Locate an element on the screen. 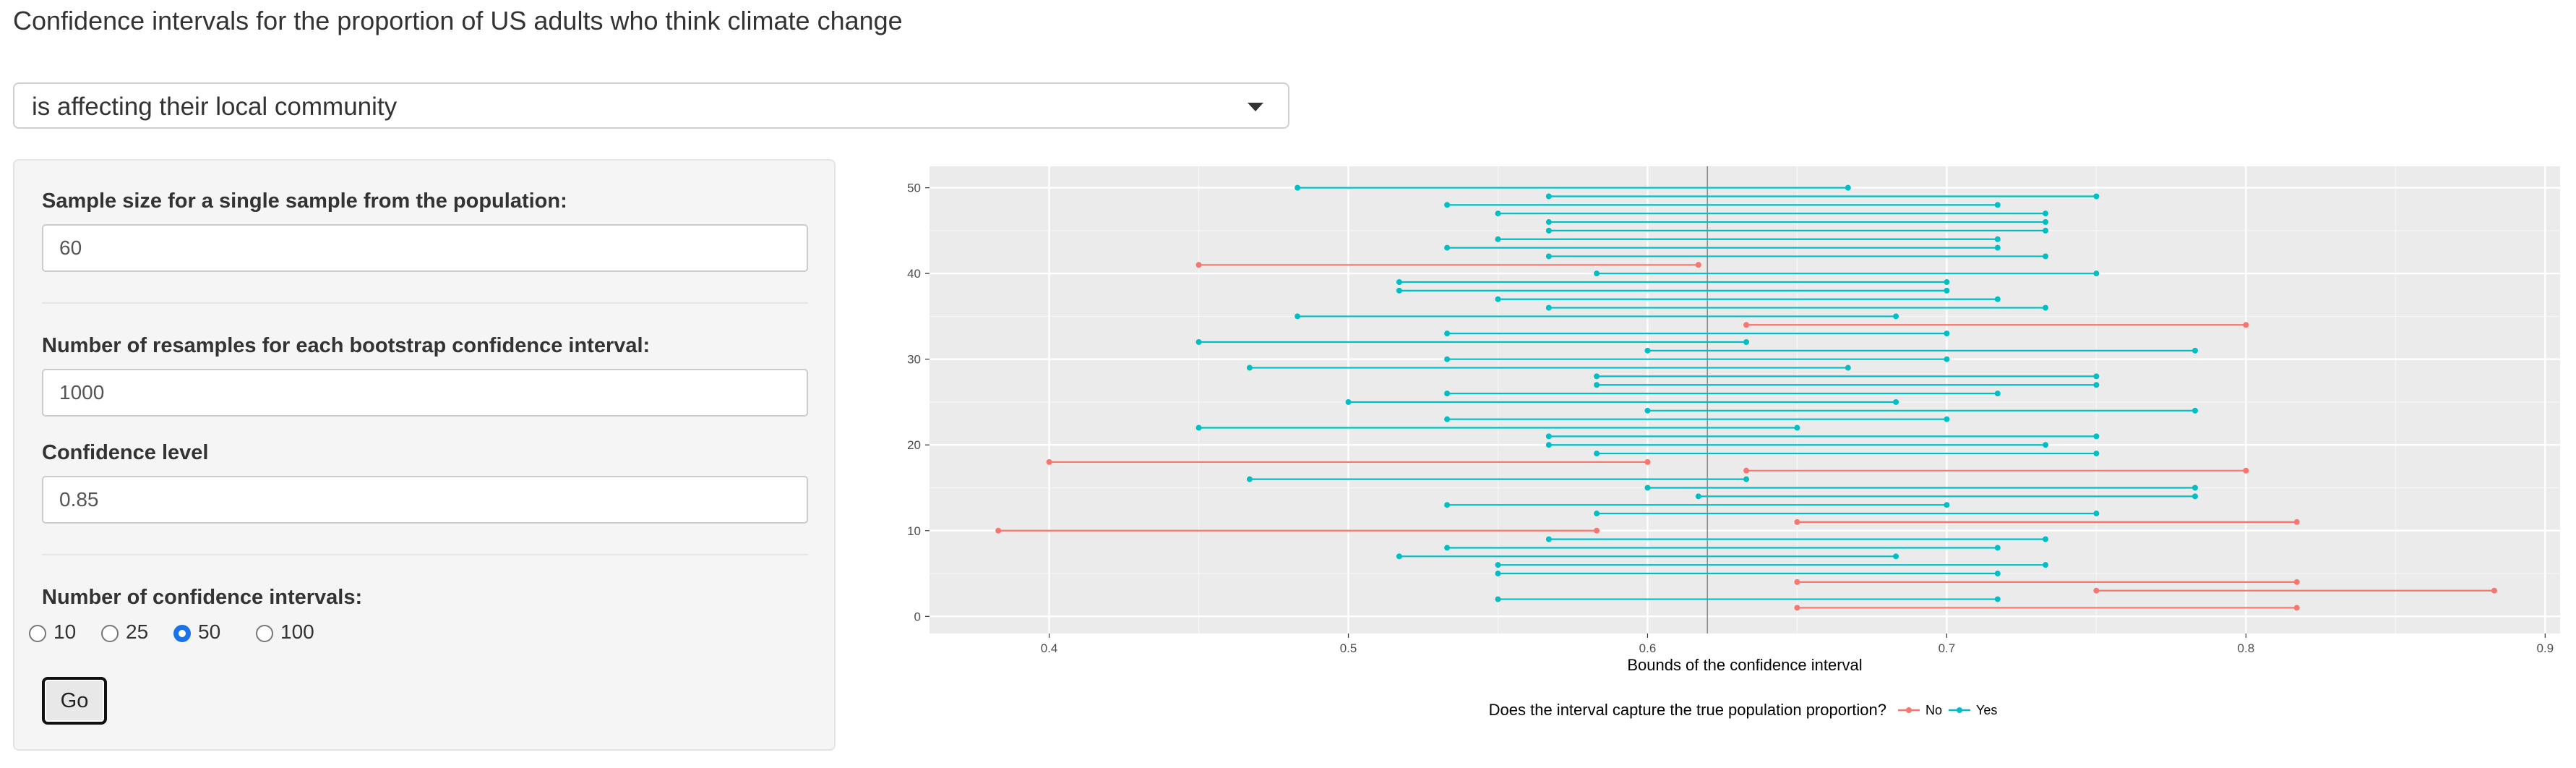 This screenshot has height=768, width=2576. resamples-input: 1000 is located at coordinates (425, 393).